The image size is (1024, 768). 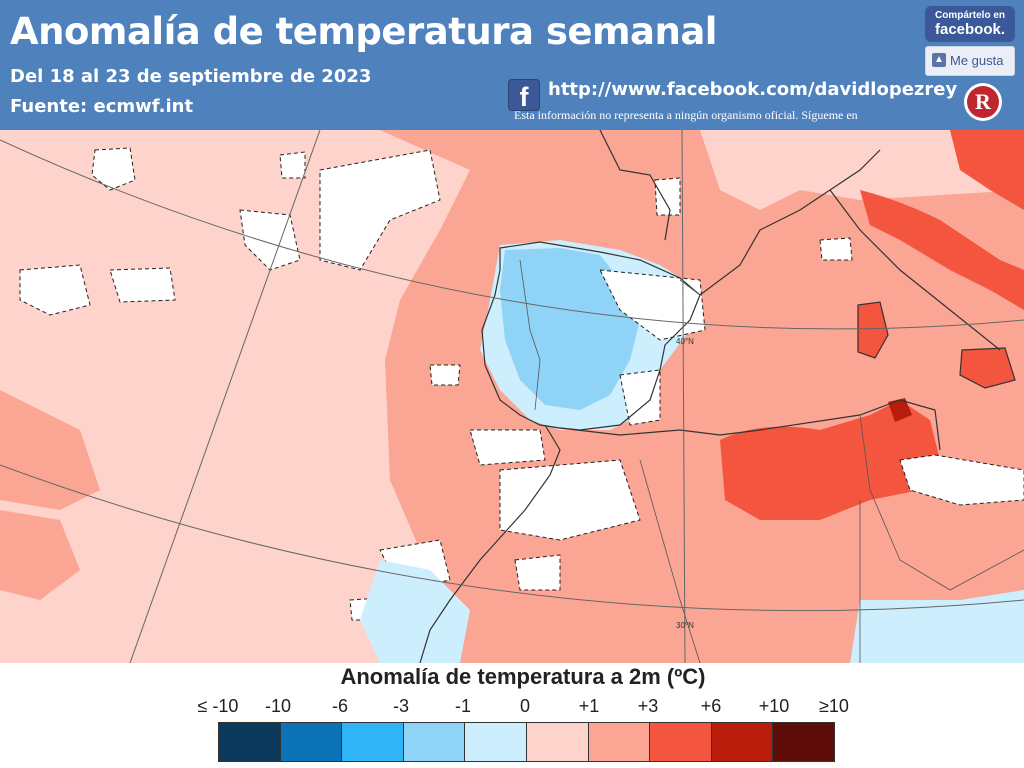 What do you see at coordinates (363, 31) in the screenshot?
I see `page-title: Anomalía de temperatura semanal` at bounding box center [363, 31].